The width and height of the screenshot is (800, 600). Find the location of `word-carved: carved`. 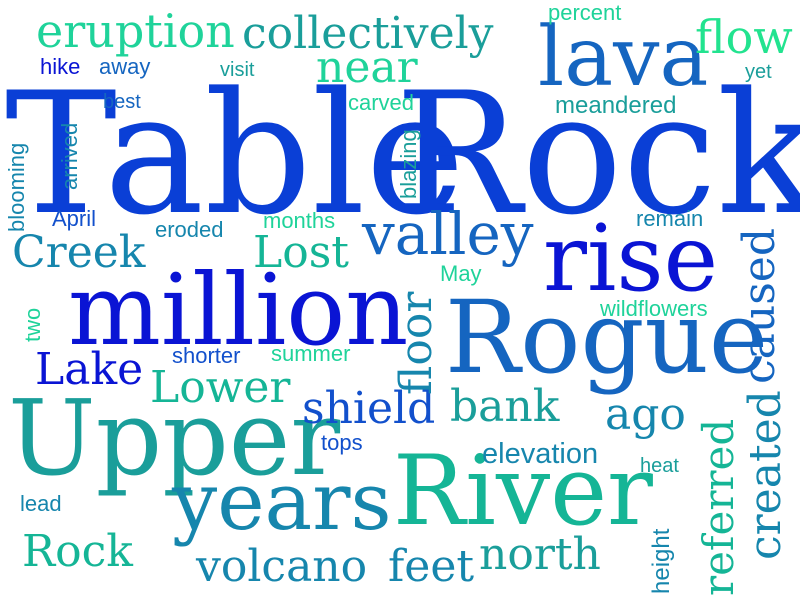

word-carved: carved is located at coordinates (381, 102).